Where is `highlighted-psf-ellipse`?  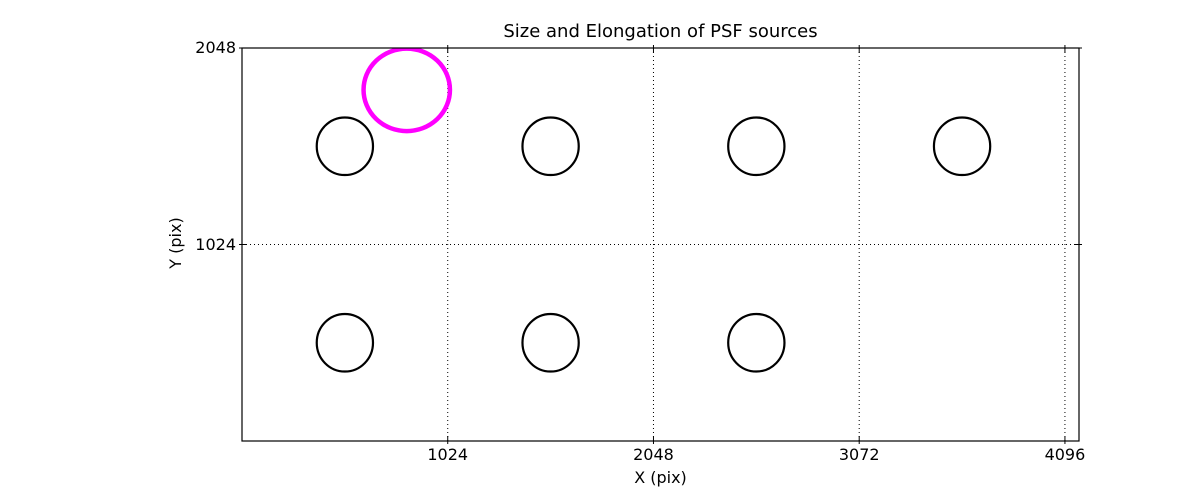 highlighted-psf-ellipse is located at coordinates (407, 91).